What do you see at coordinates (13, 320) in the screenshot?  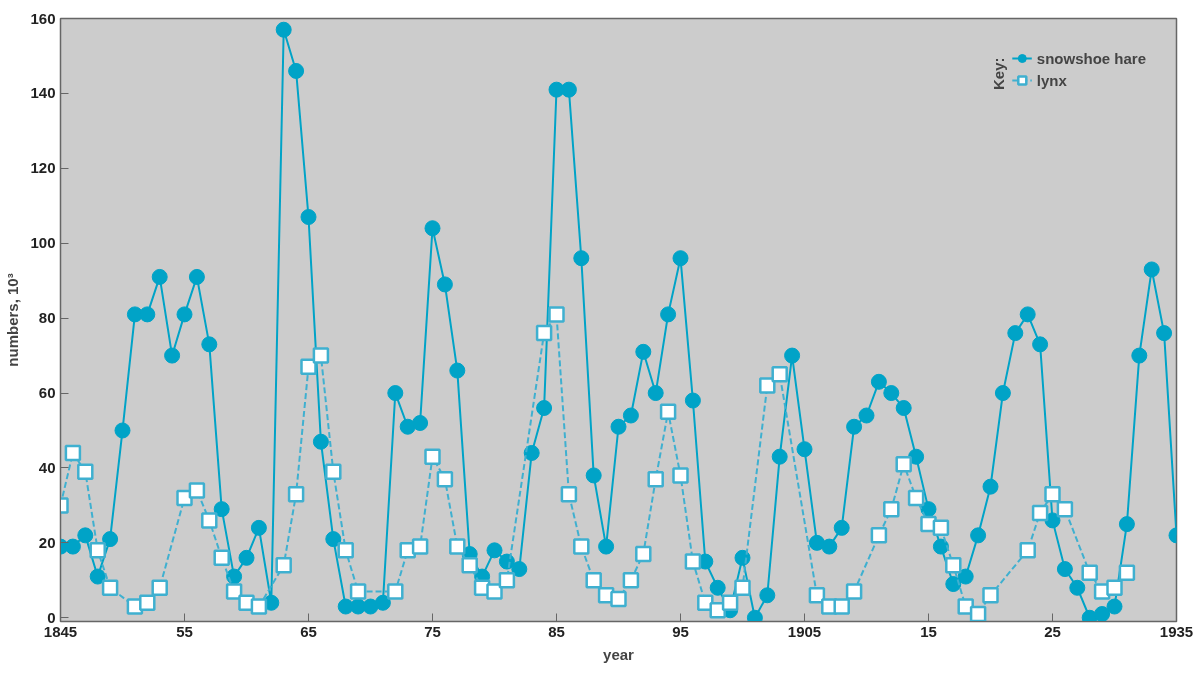 I see `y-axis-title: numbers, 10³` at bounding box center [13, 320].